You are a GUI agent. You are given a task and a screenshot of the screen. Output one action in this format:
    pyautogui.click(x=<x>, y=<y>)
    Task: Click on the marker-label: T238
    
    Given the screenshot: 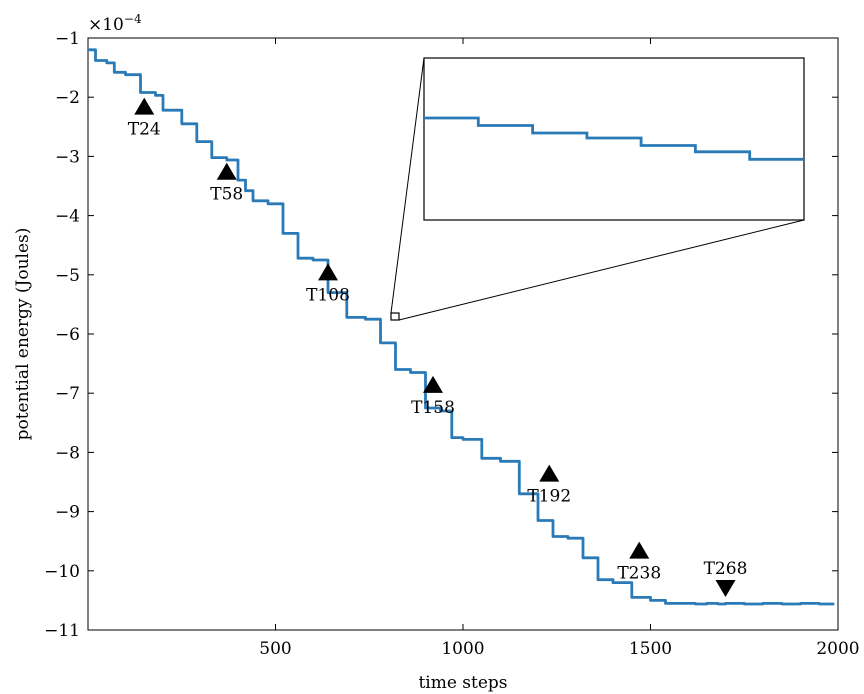 What is the action you would take?
    pyautogui.click(x=639, y=574)
    